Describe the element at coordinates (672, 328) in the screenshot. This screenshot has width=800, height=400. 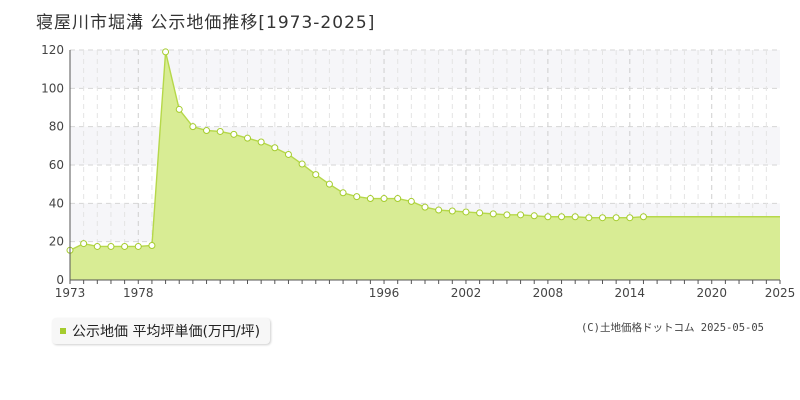
I see `credit-text: (C)土地価格ドットコム 2025-05-05` at that location.